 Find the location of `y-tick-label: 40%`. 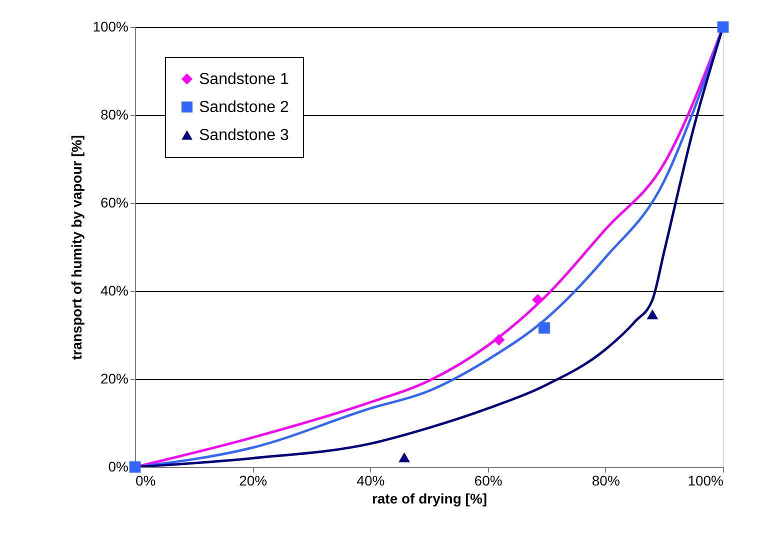

y-tick-label: 40% is located at coordinates (114, 290).